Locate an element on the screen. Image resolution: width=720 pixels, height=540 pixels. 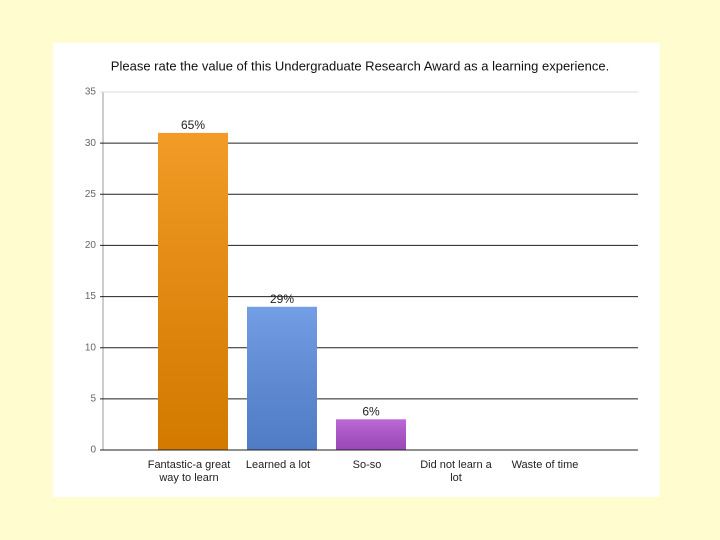
y-tick-label: 30 is located at coordinates (91, 143).